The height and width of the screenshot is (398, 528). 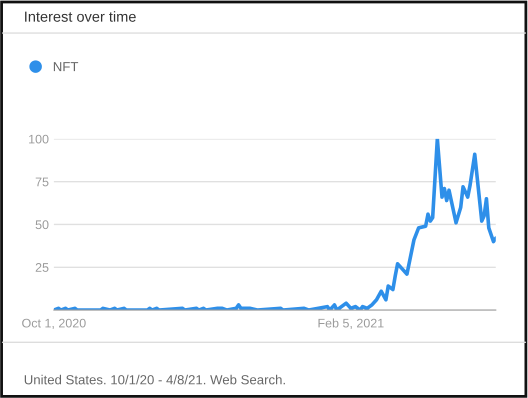 I want to click on legend-label: NFT, so click(x=66, y=67).